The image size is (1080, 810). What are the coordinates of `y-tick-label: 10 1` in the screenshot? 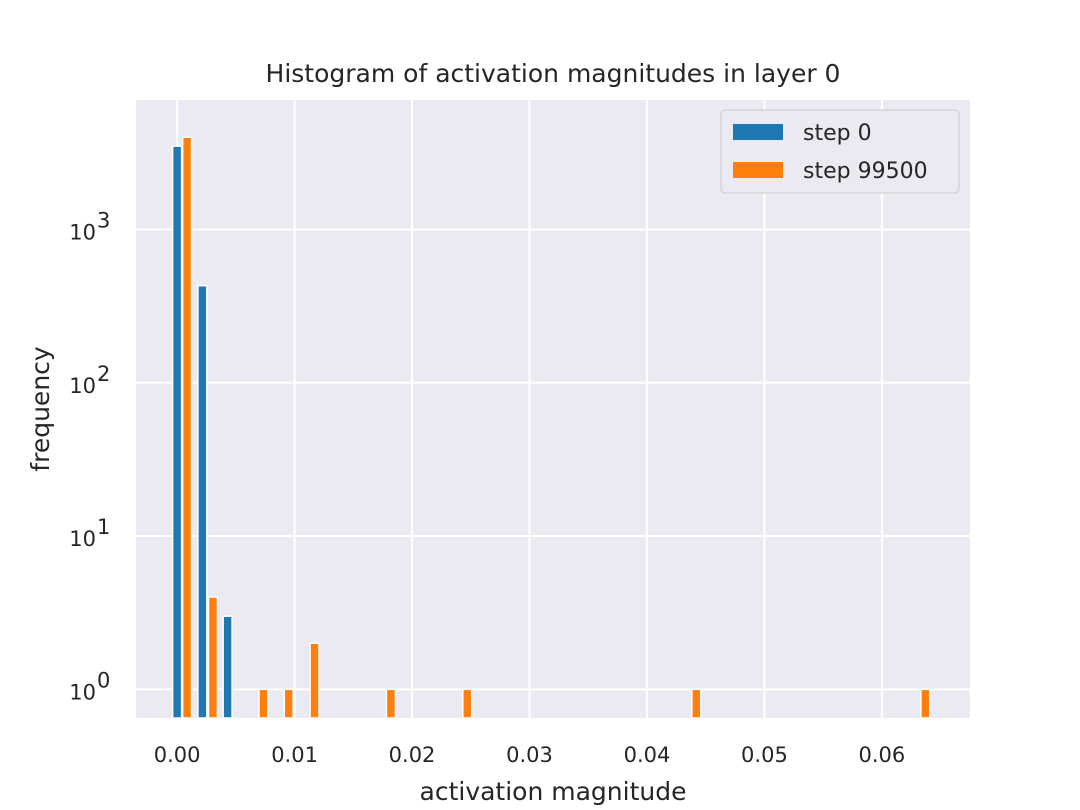 It's located at (89, 533).